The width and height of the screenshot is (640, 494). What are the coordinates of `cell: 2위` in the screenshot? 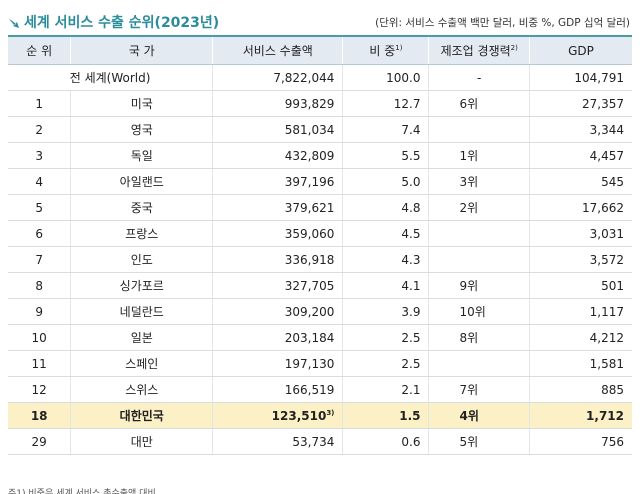 It's located at (479, 207).